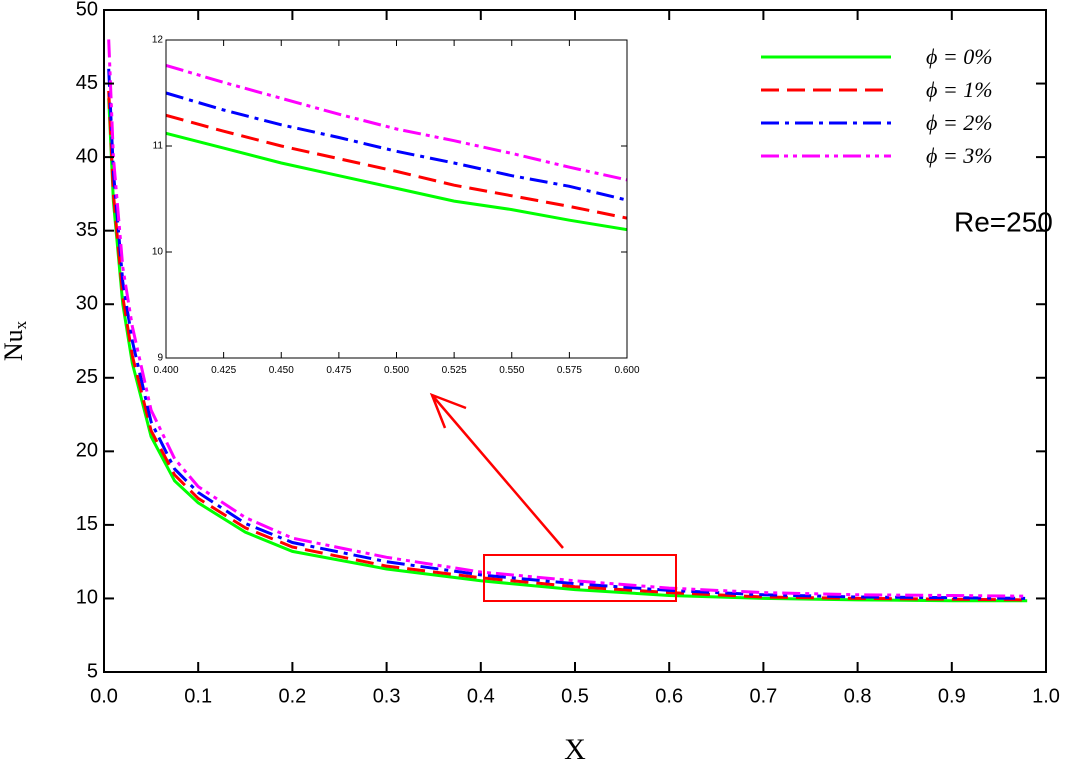 The width and height of the screenshot is (1065, 766). I want to click on legend-label: ϕ = 1%, so click(959, 89).